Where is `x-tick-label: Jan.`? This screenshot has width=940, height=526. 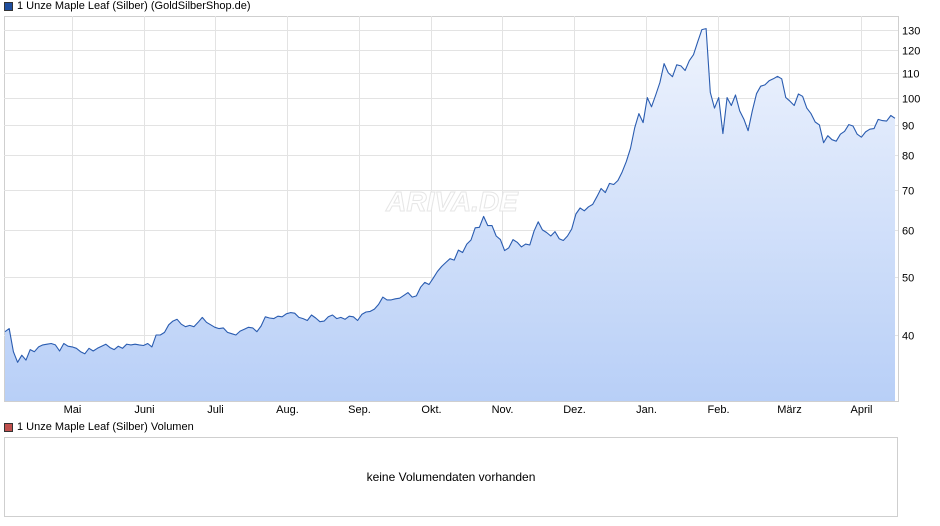 x-tick-label: Jan. is located at coordinates (646, 410).